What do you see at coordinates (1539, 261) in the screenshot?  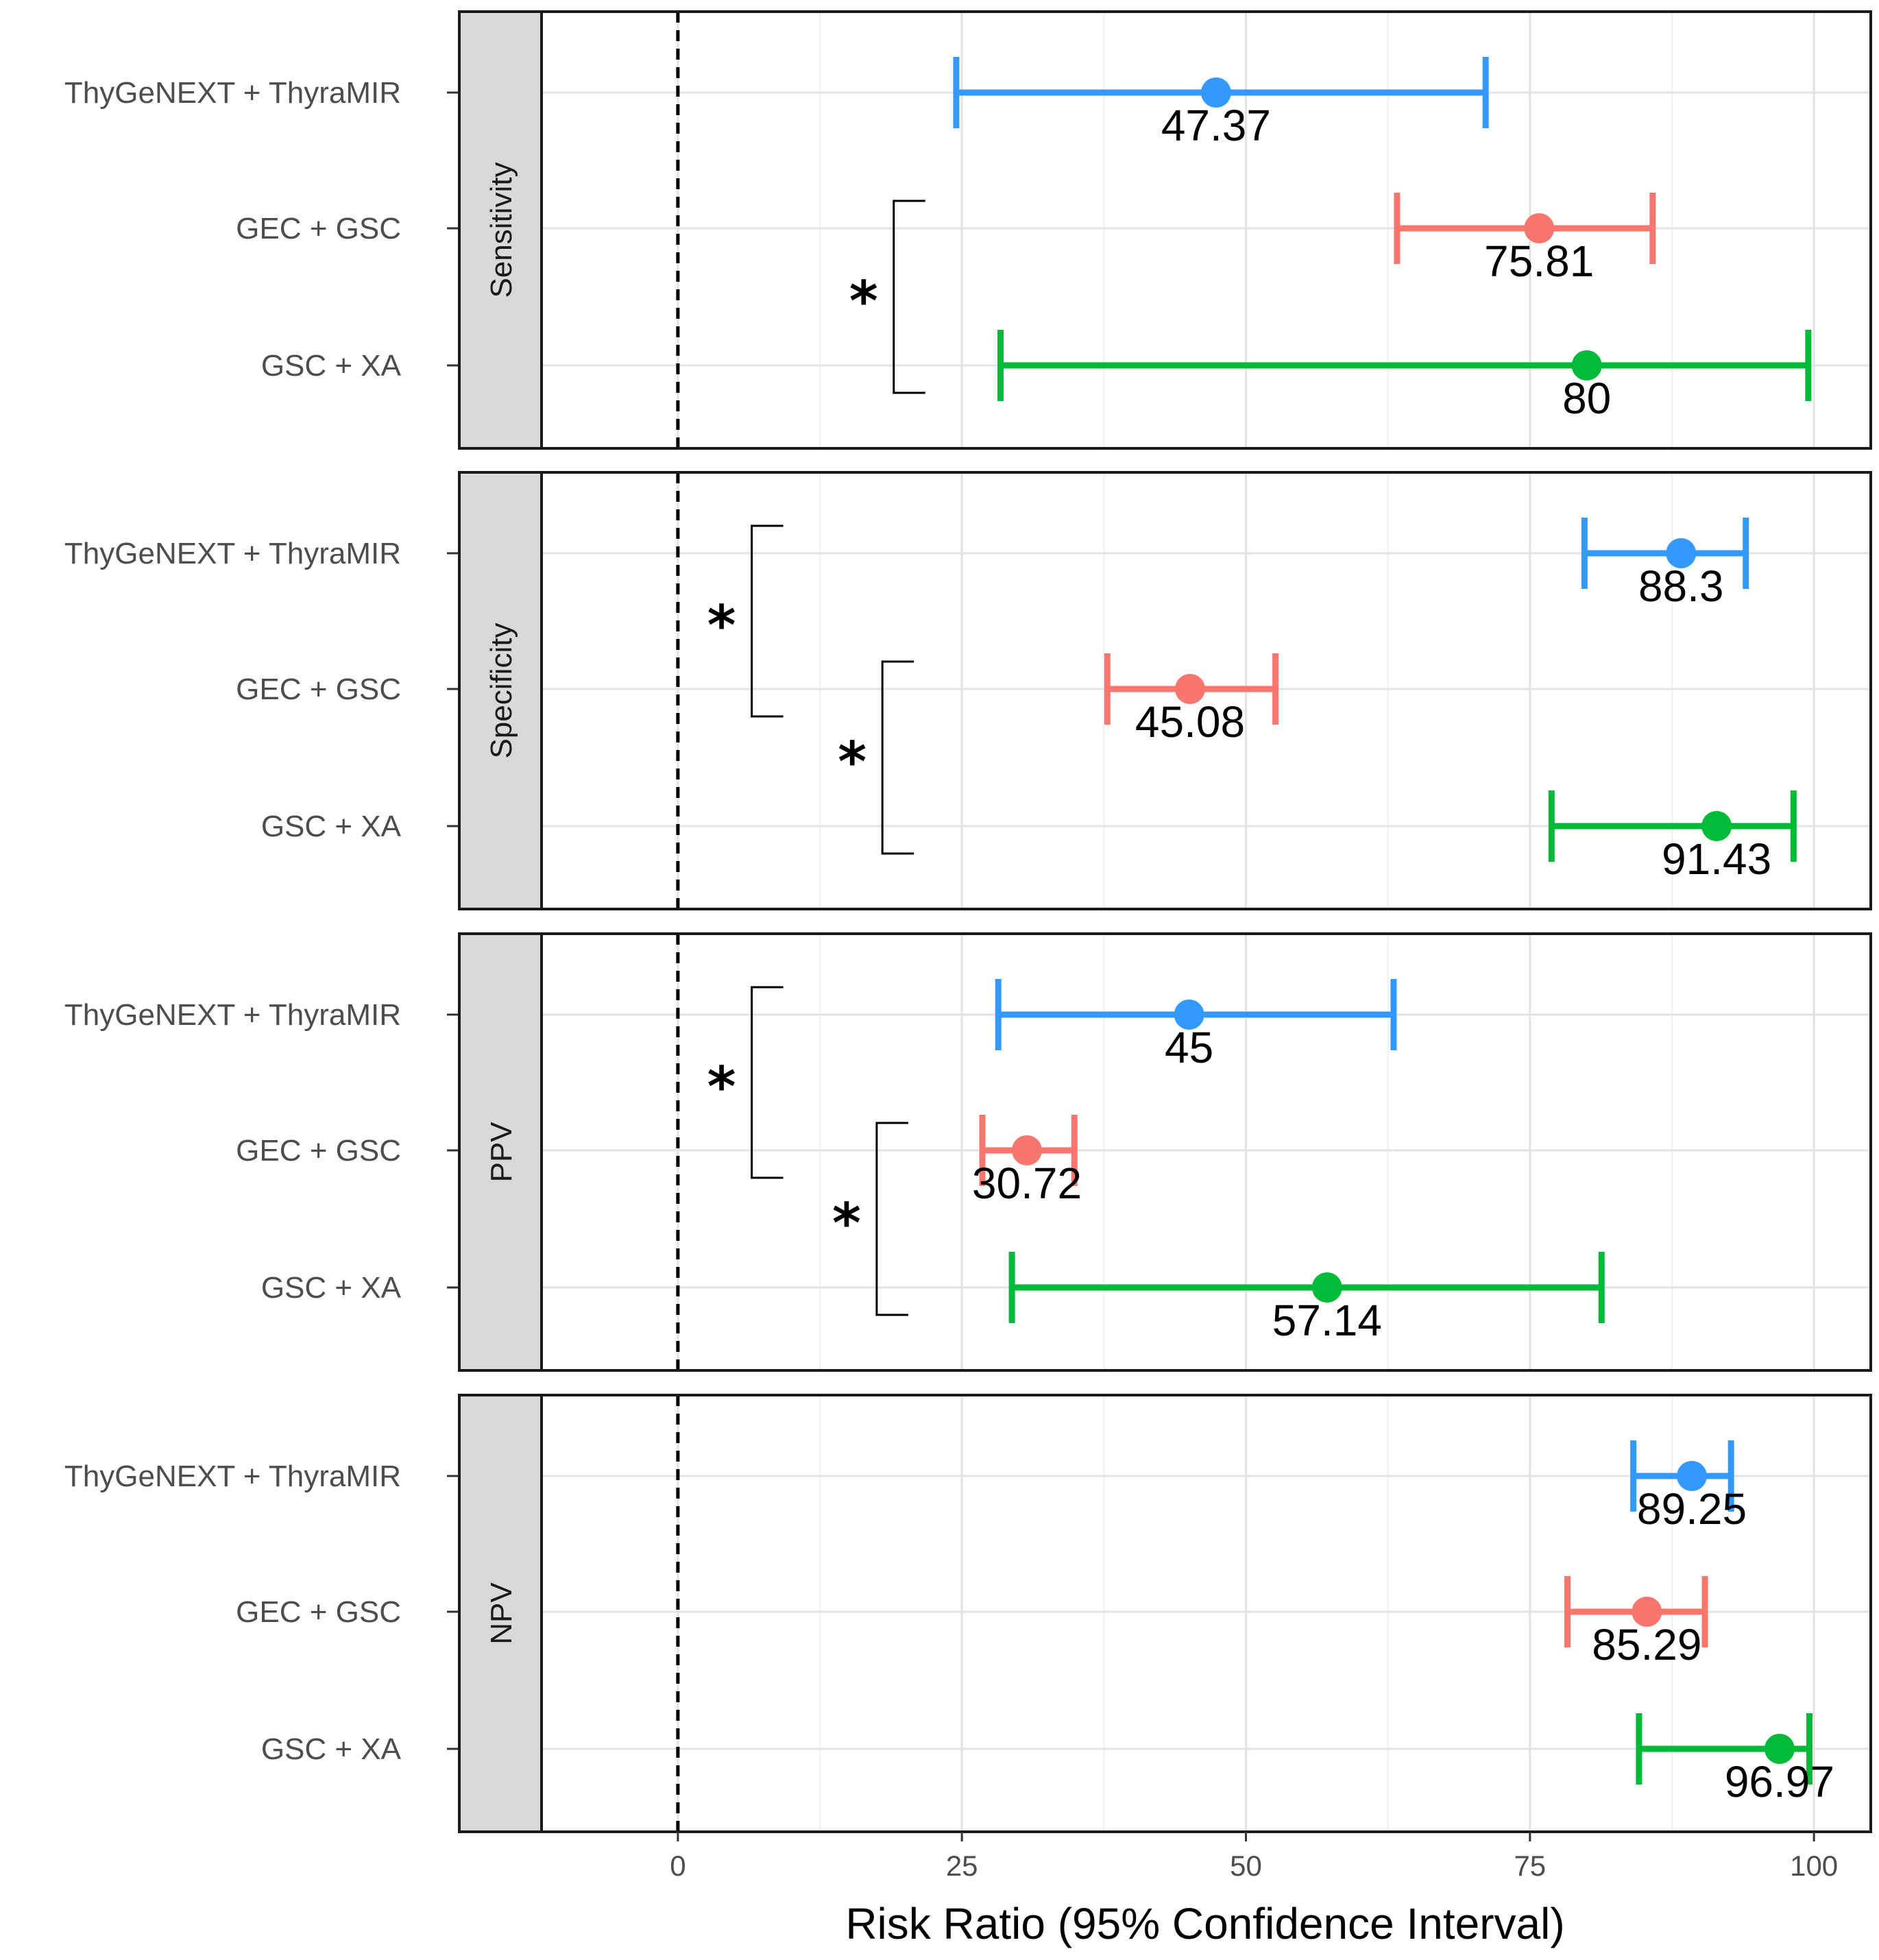 I see `value-label: 75.81` at bounding box center [1539, 261].